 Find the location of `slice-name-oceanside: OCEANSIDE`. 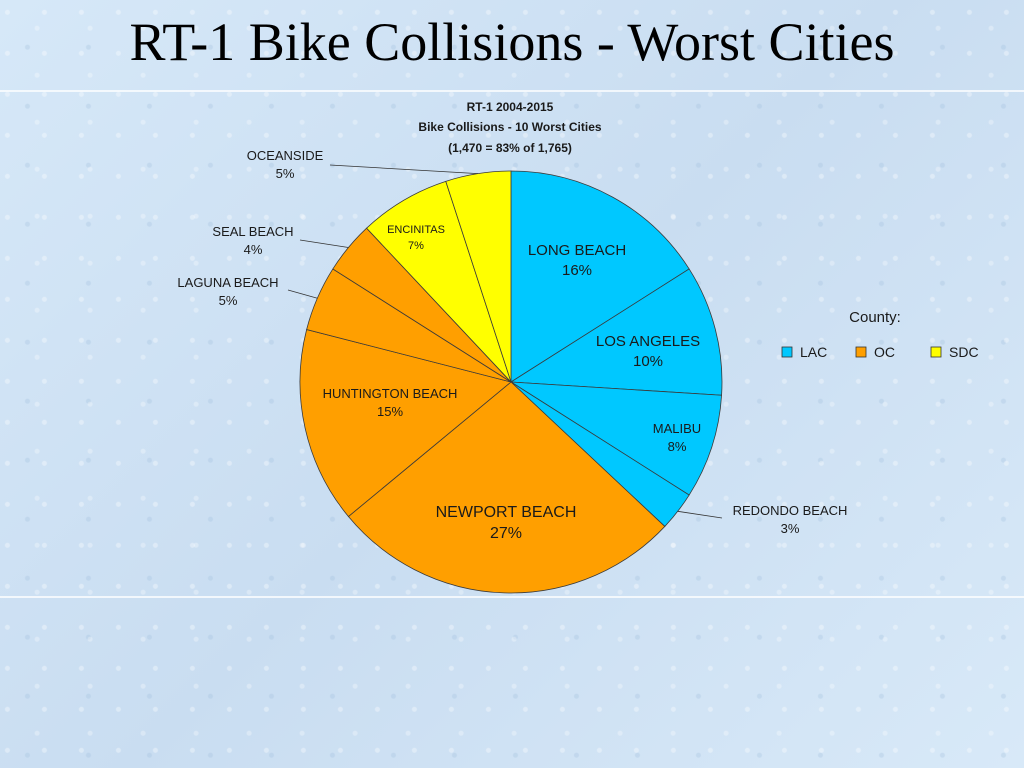

slice-name-oceanside: OCEANSIDE is located at coordinates (285, 155).